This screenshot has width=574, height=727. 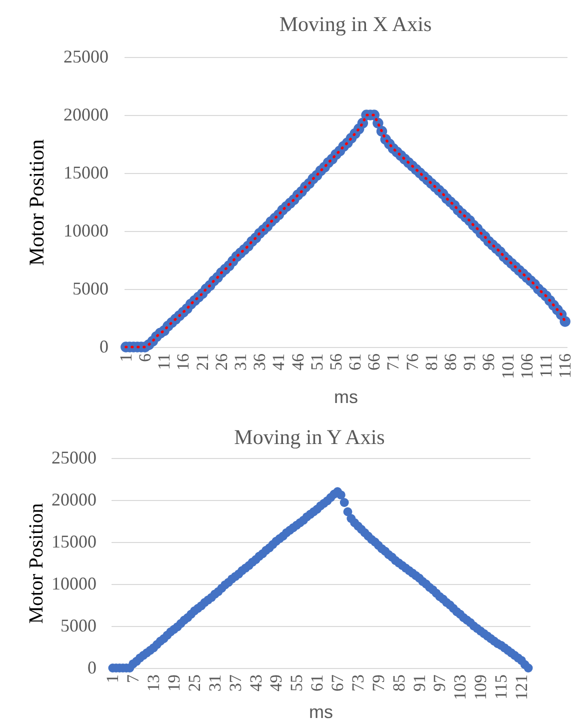 What do you see at coordinates (276, 683) in the screenshot?
I see `x-tick-label: 49` at bounding box center [276, 683].